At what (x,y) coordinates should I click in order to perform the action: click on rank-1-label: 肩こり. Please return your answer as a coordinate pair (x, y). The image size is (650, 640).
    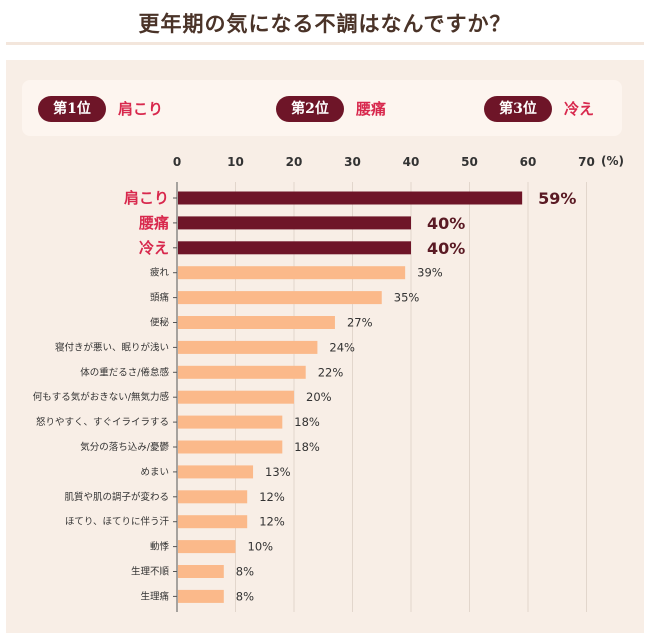
    Looking at the image, I should click on (141, 109).